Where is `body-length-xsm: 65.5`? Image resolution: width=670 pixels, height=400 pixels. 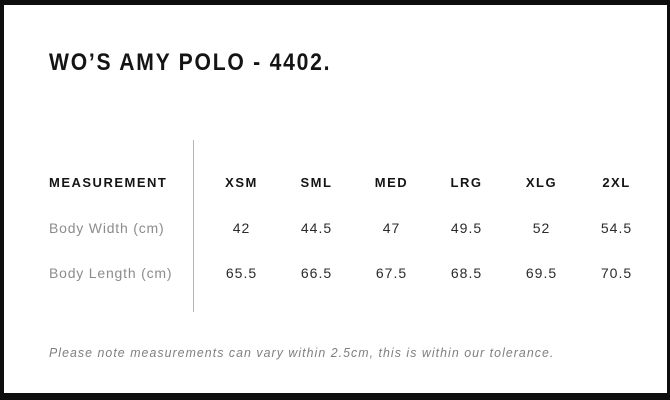
body-length-xsm: 65.5 is located at coordinates (241, 272).